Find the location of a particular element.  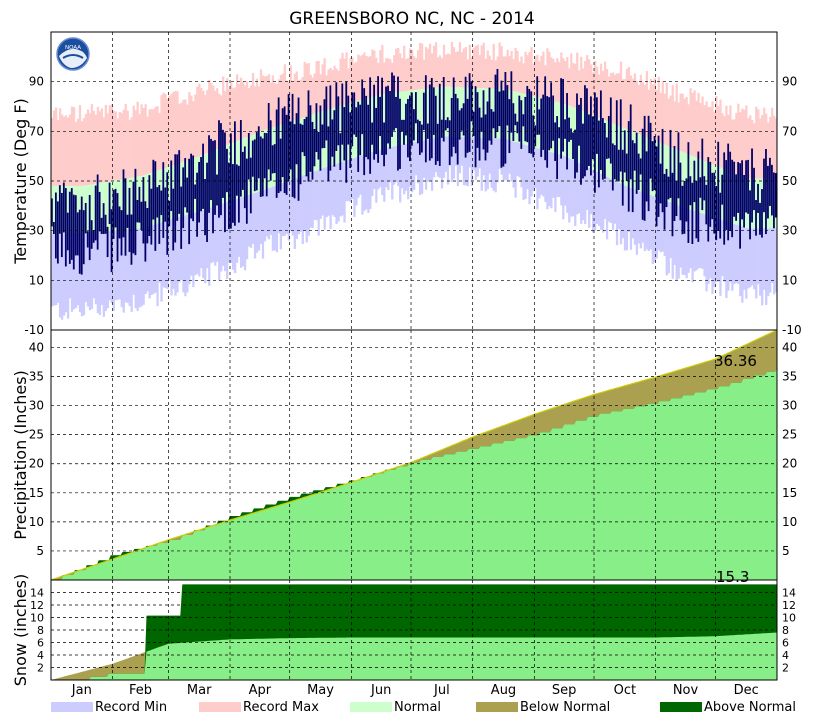

legend-label: Above Normal is located at coordinates (750, 707).